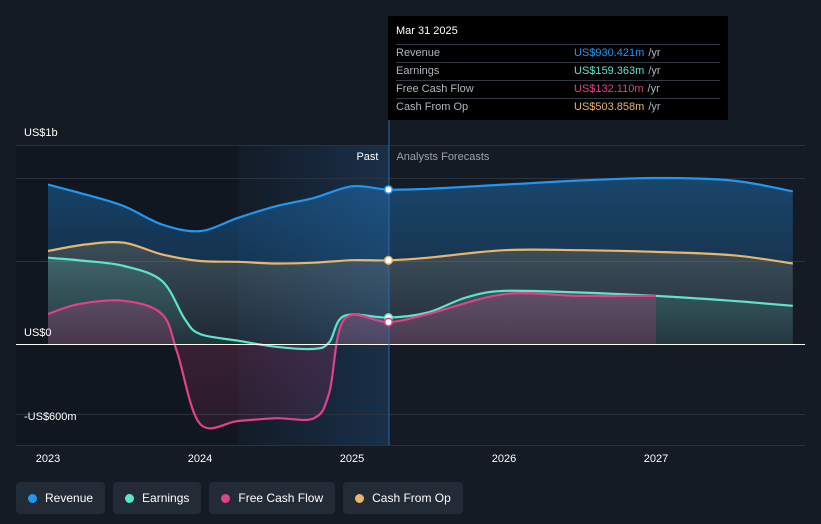 The width and height of the screenshot is (821, 524). I want to click on legend-item-revenue: Revenue, so click(61, 498).